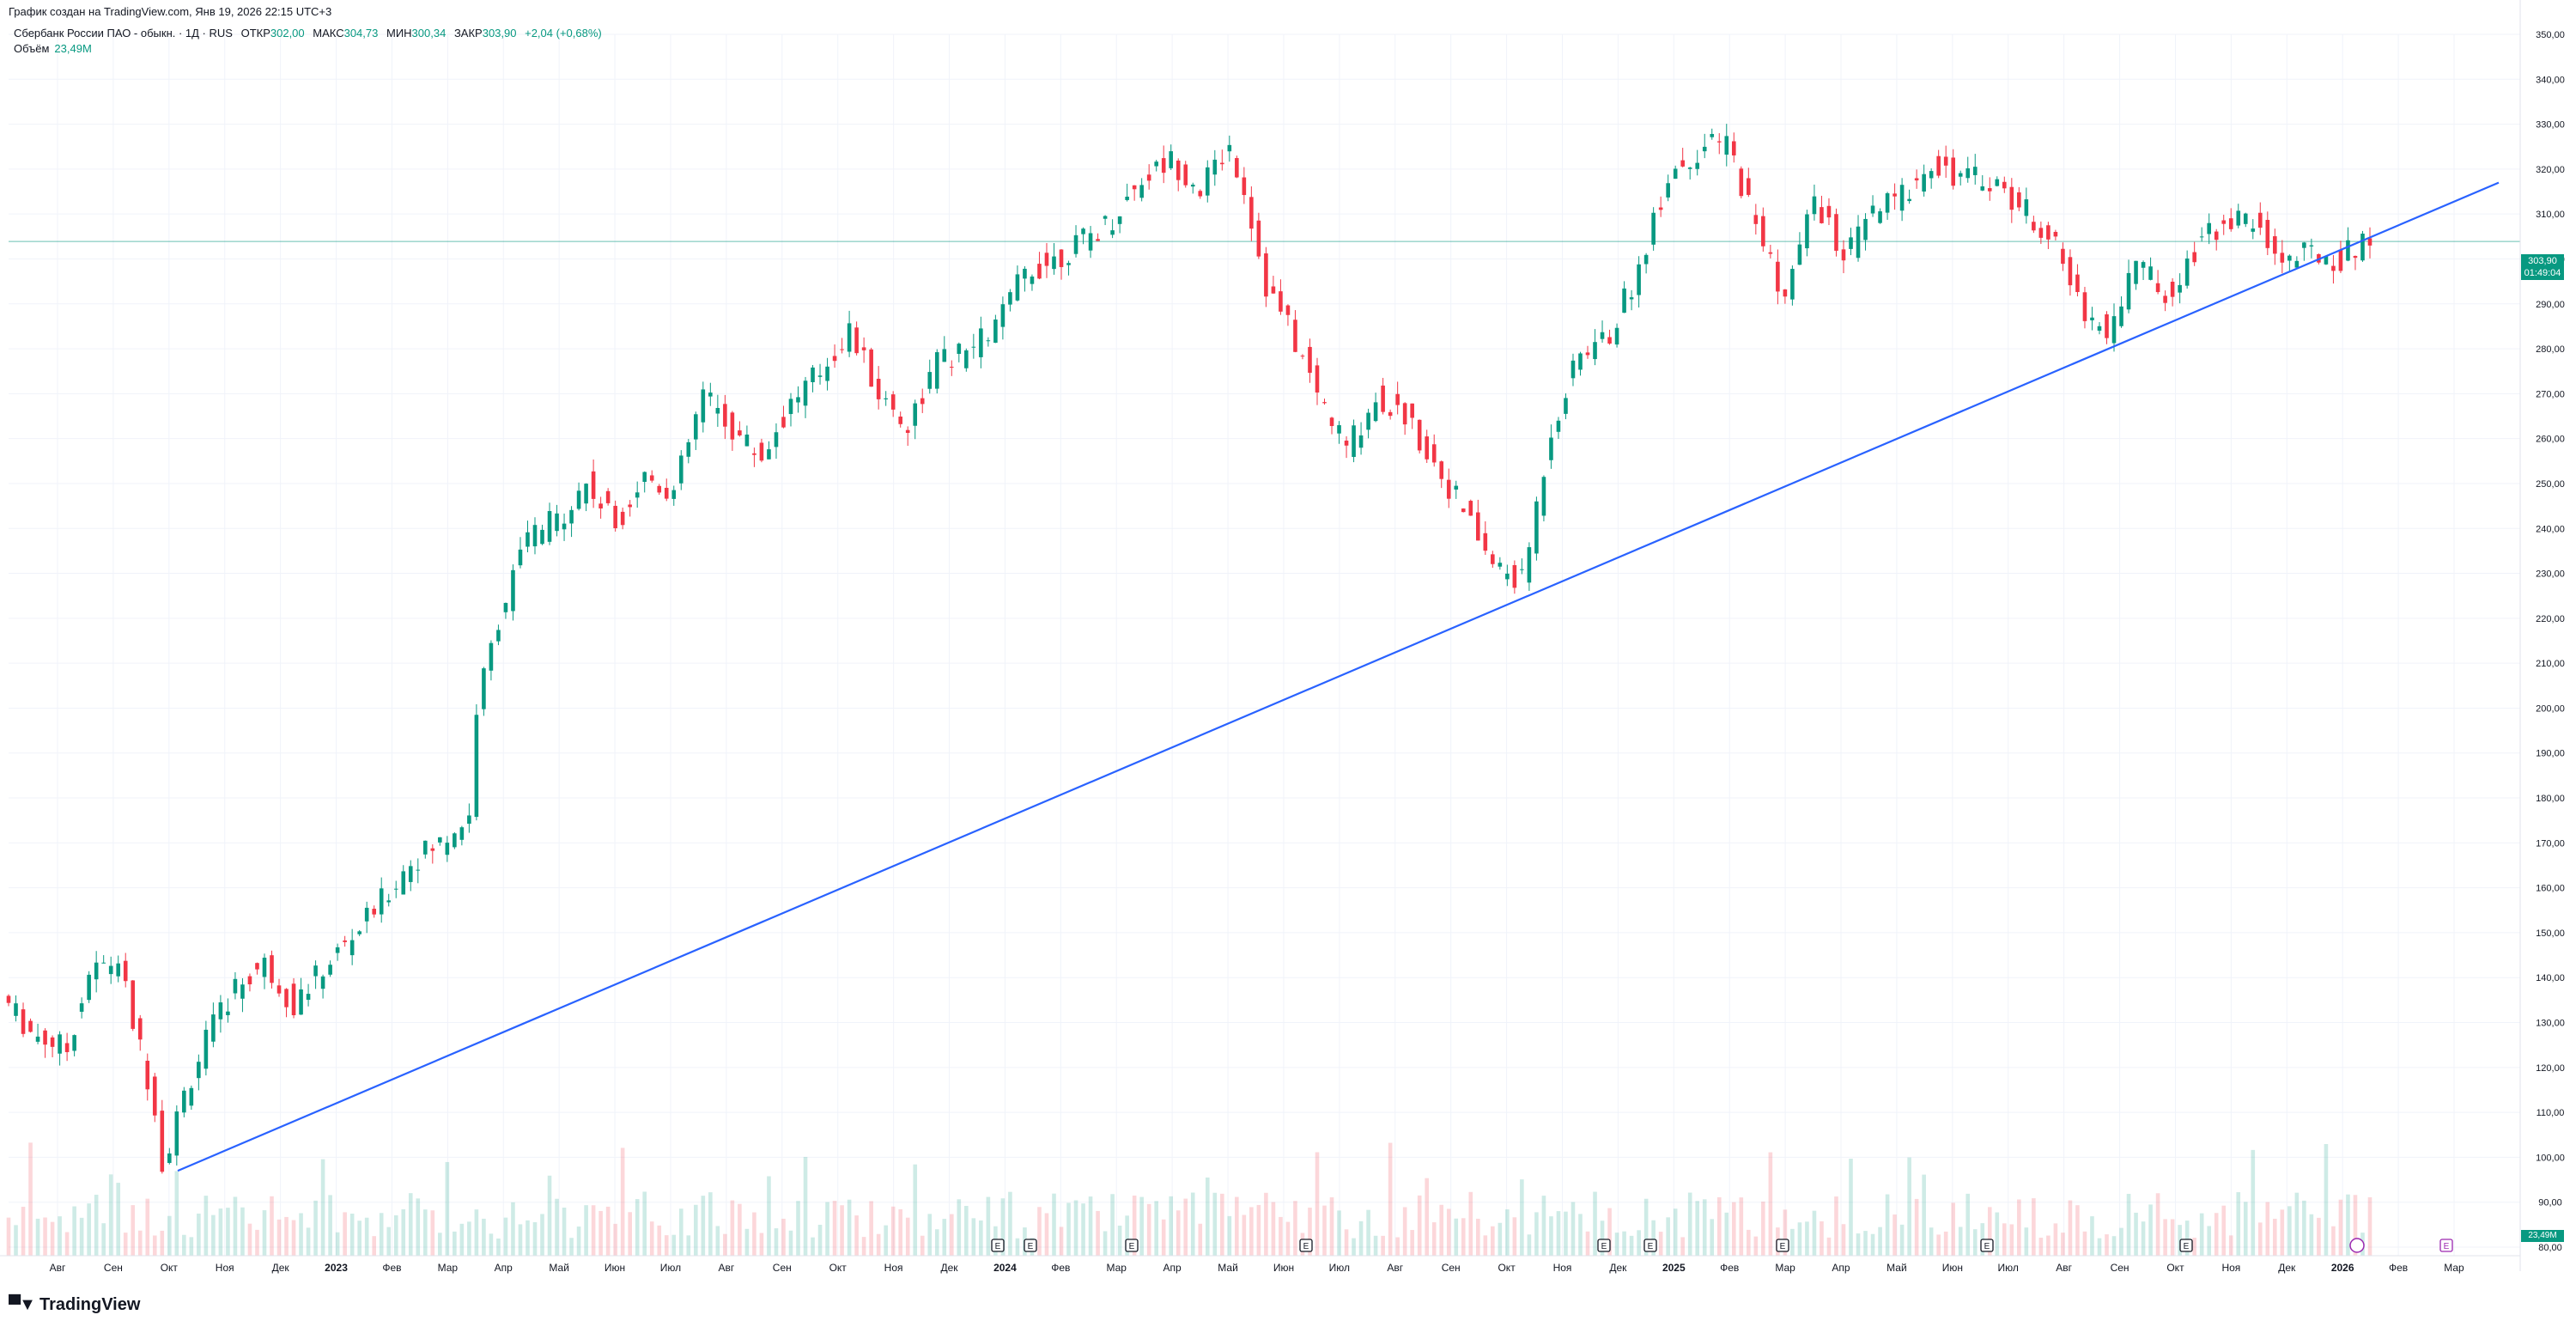 This screenshot has height=1327, width=2576. I want to click on y-tick-label: 320,00, so click(2551, 170).